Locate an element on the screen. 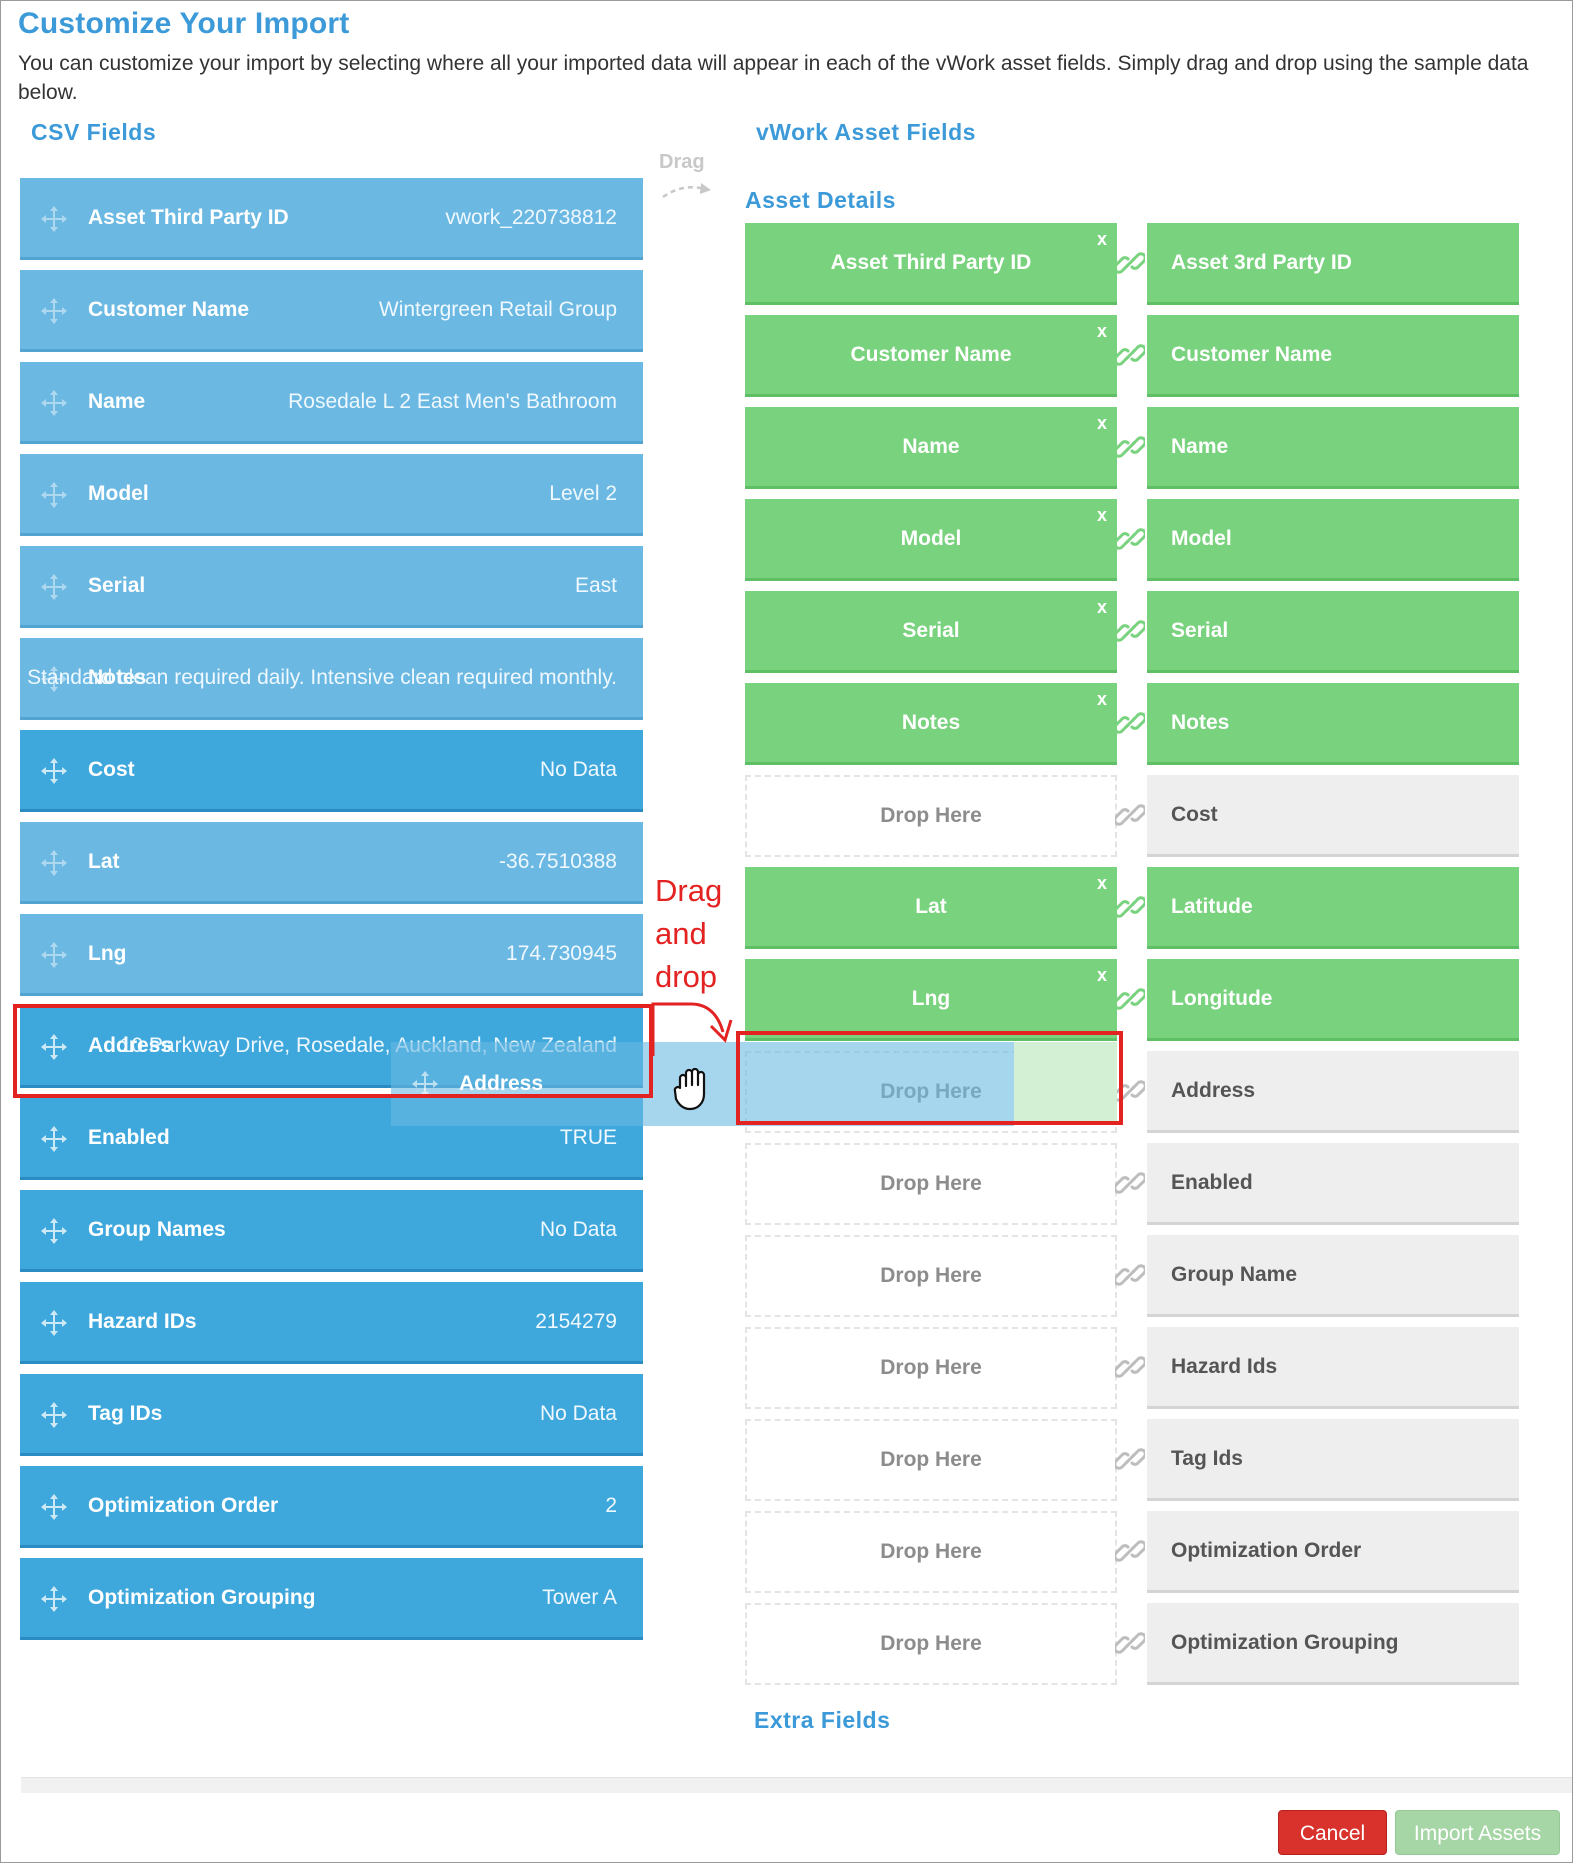 The image size is (1575, 1865). annotation-source-box is located at coordinates (333, 1051).